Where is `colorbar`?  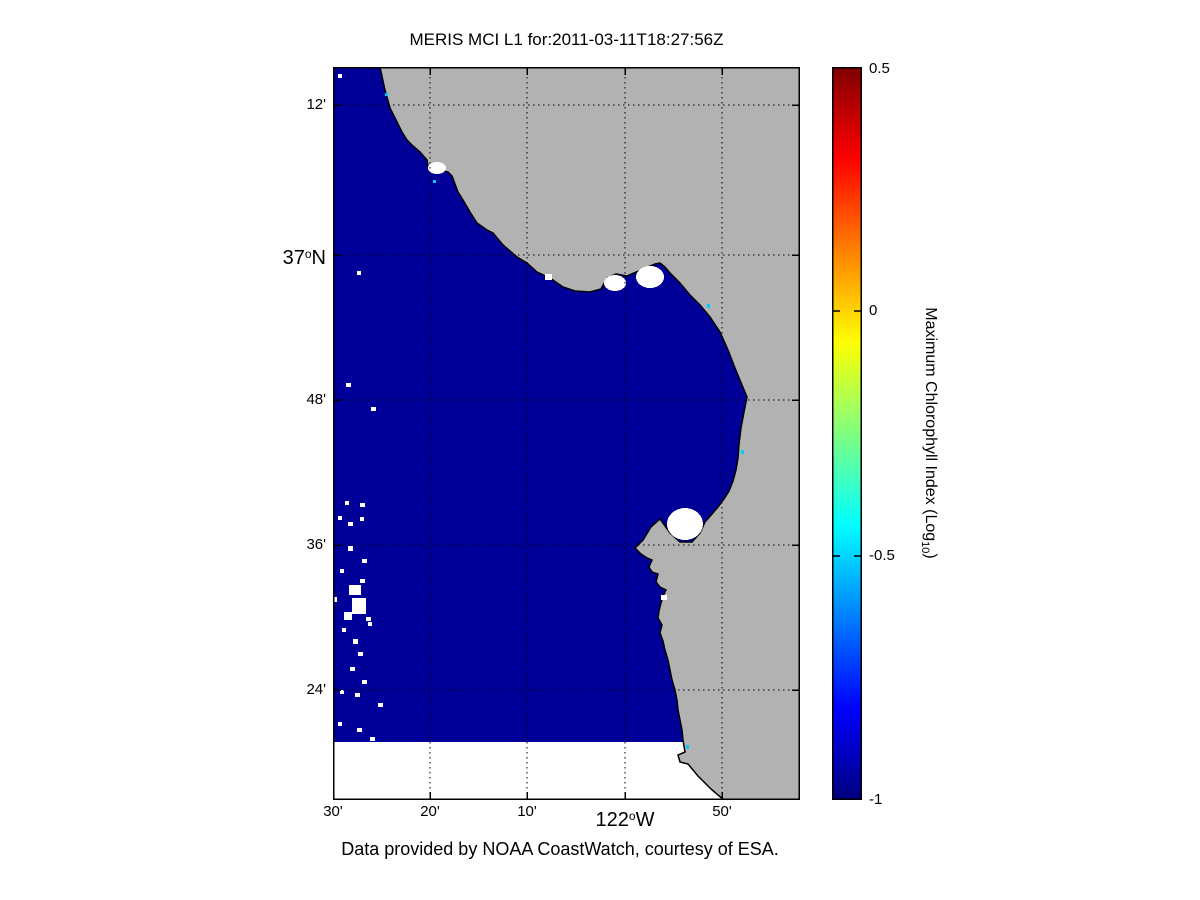 colorbar is located at coordinates (847, 433).